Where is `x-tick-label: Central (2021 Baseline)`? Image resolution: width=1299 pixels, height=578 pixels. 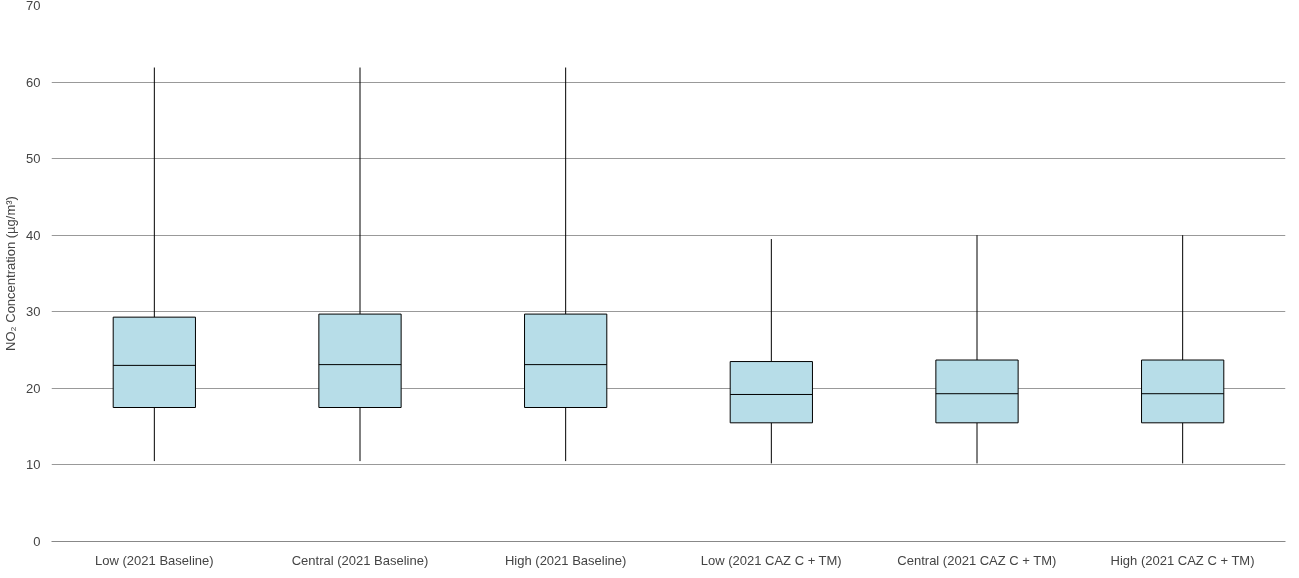
x-tick-label: Central (2021 Baseline) is located at coordinates (360, 560).